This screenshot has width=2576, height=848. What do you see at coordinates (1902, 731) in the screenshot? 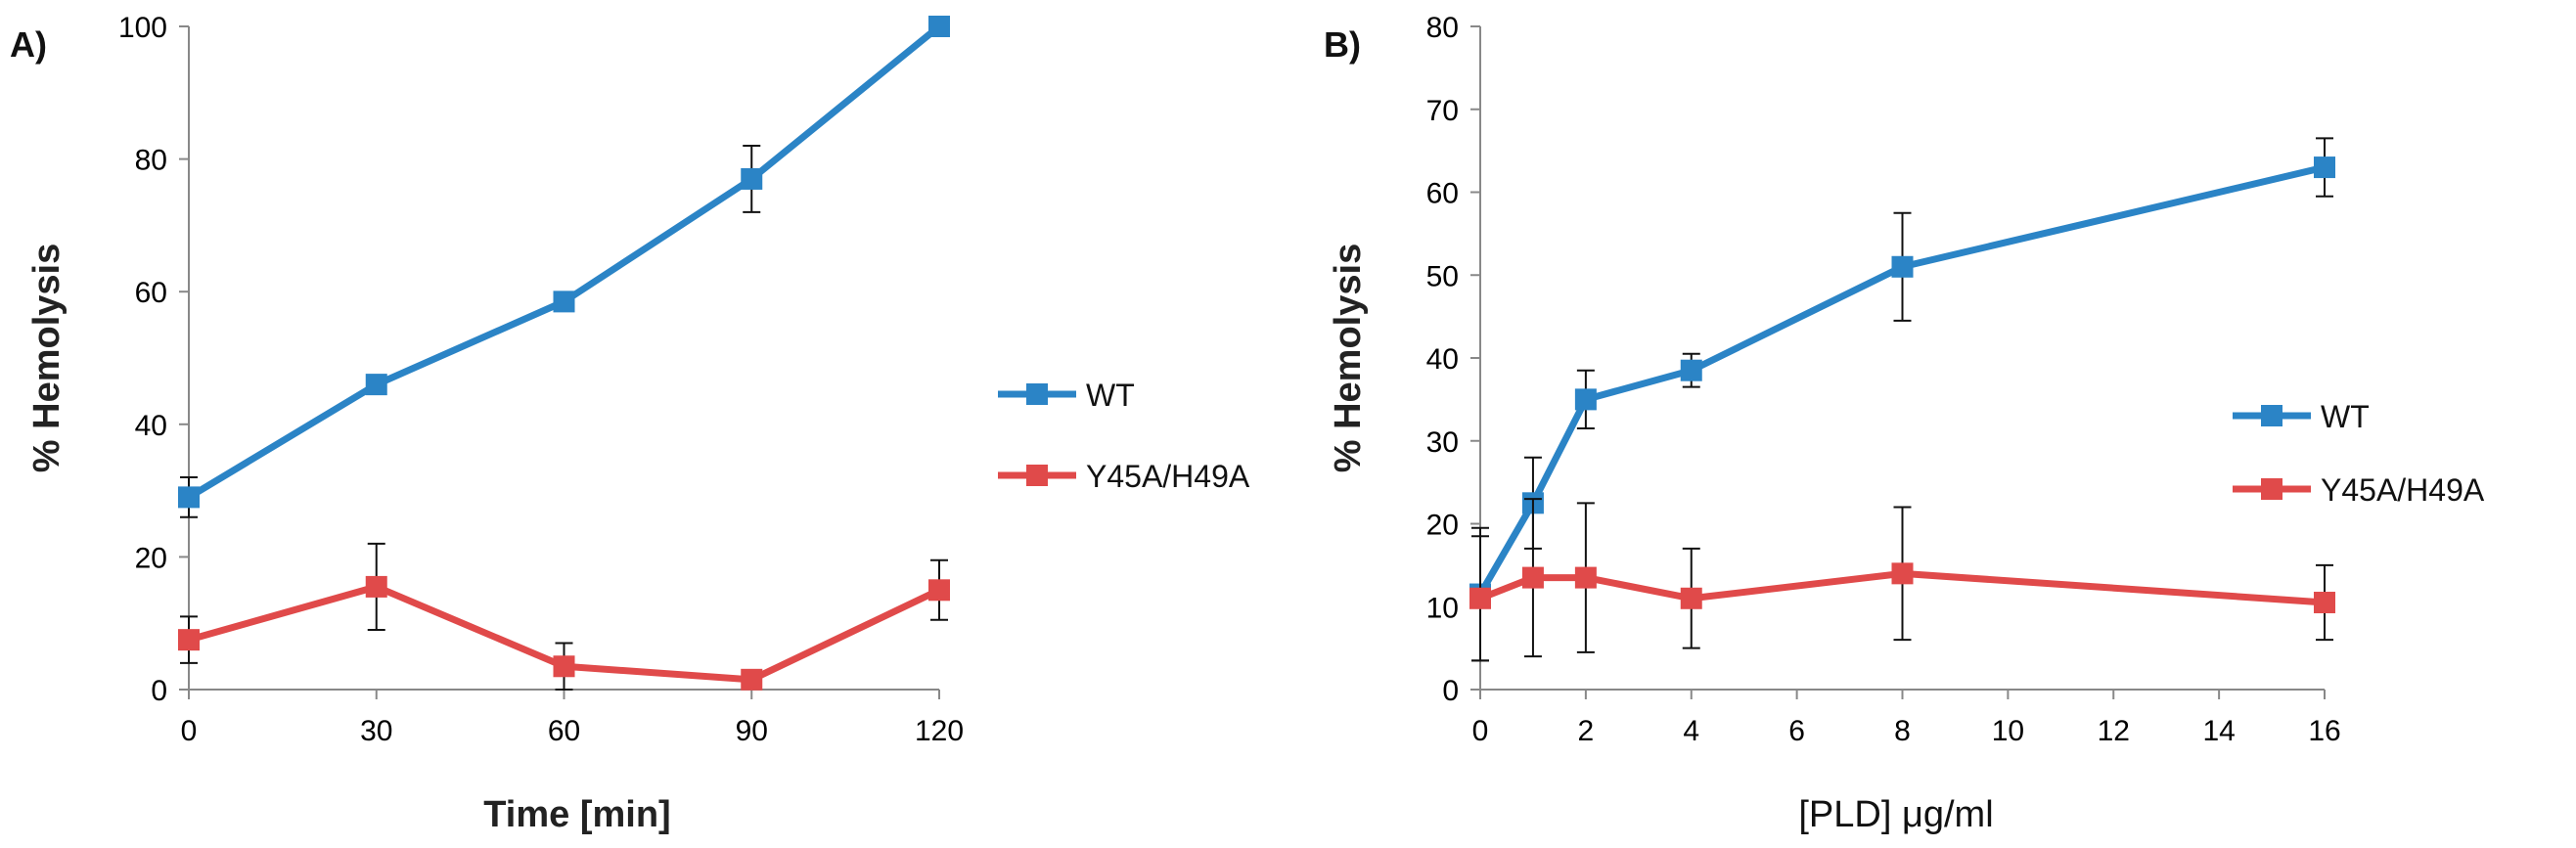
I see `x-tick-label: 8` at bounding box center [1902, 731].